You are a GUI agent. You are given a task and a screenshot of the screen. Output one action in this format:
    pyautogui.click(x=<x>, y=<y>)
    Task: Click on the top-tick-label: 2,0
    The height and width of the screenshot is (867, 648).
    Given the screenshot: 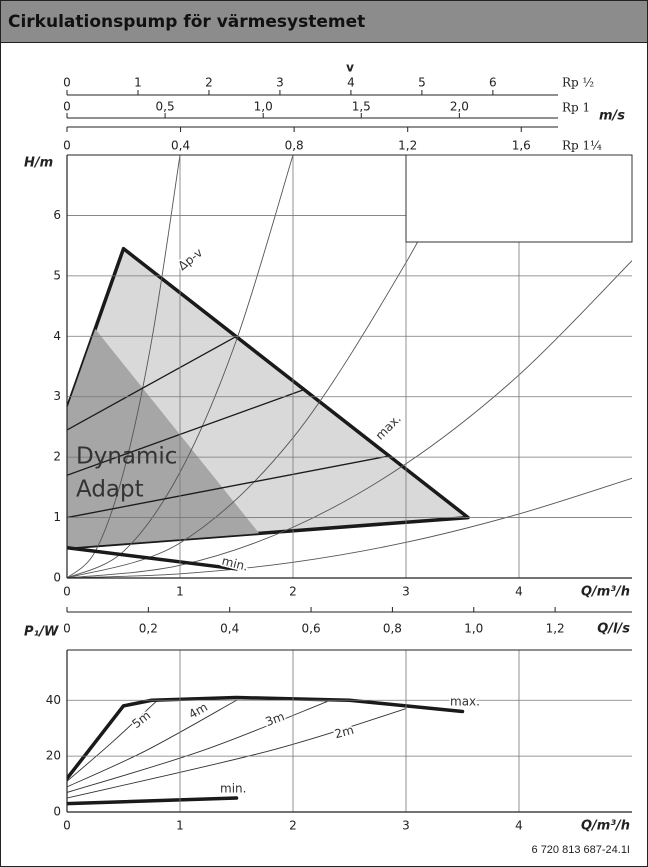 What is the action you would take?
    pyautogui.click(x=459, y=107)
    